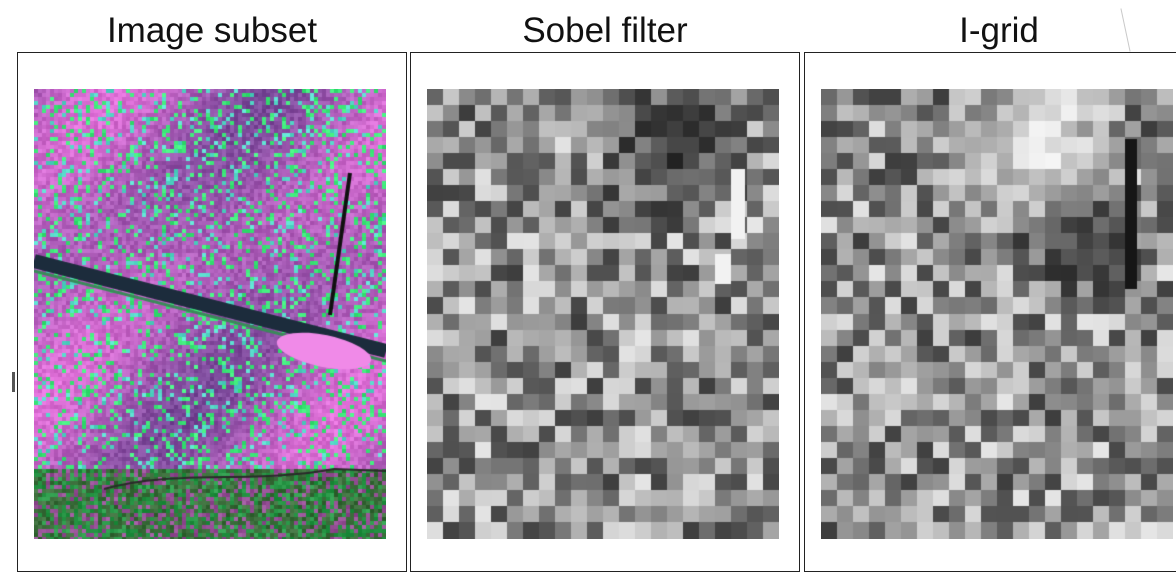 This screenshot has width=1176, height=576. What do you see at coordinates (13, 382) in the screenshot?
I see `scan-artifact-mark` at bounding box center [13, 382].